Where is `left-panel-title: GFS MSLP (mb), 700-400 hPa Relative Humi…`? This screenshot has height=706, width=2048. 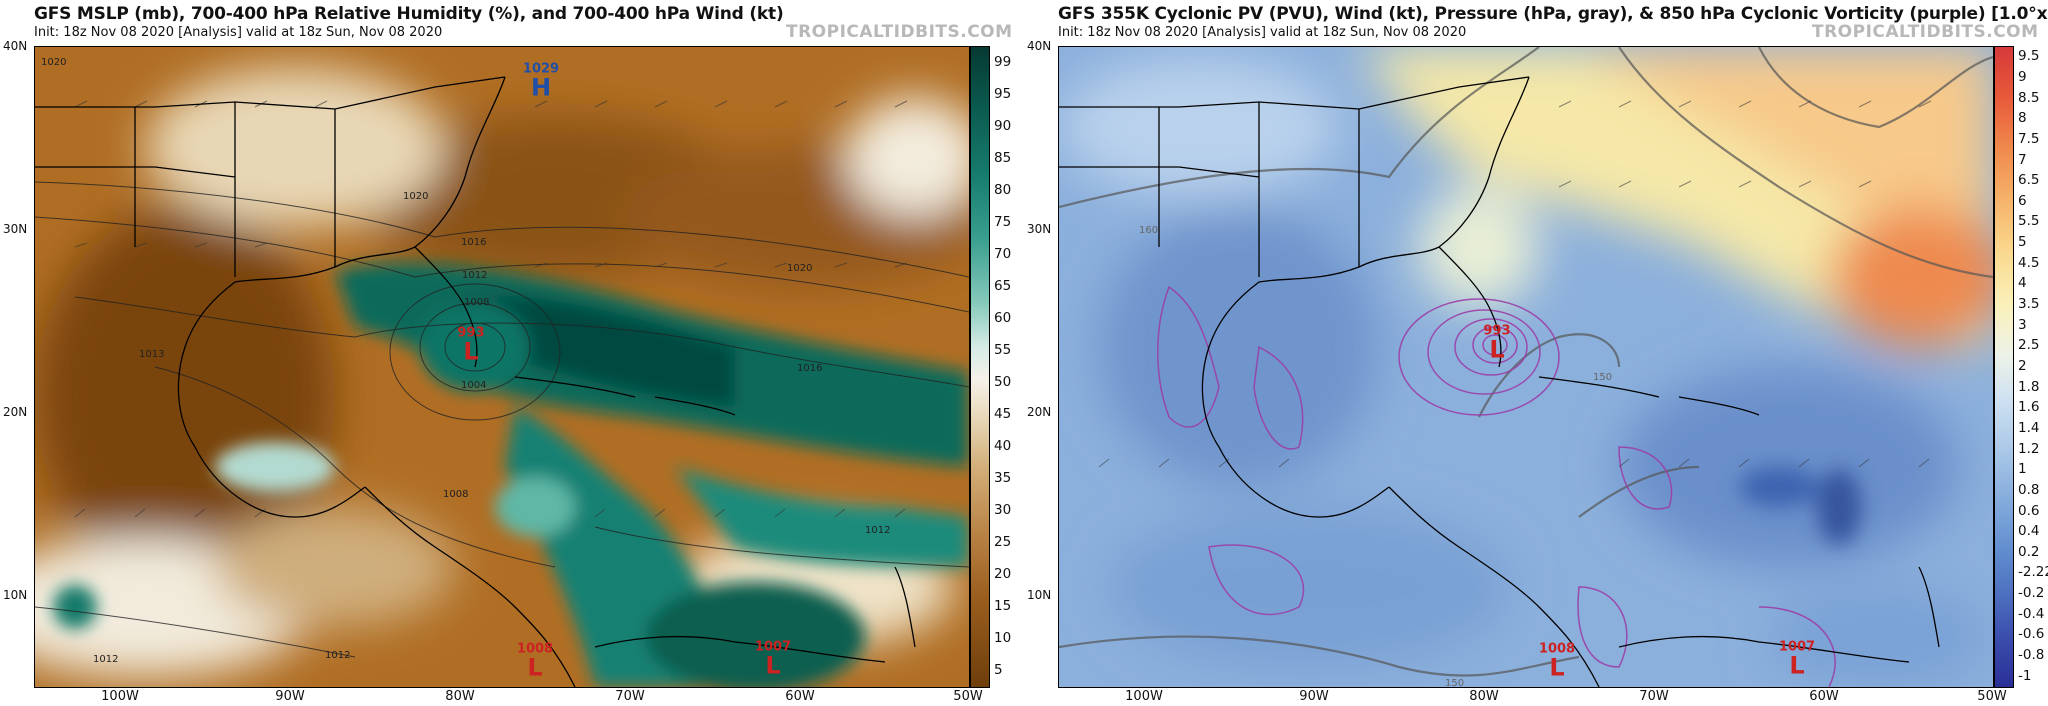
left-panel-title: GFS MSLP (mb), 700-400 hPa Relative Humi… is located at coordinates (409, 14).